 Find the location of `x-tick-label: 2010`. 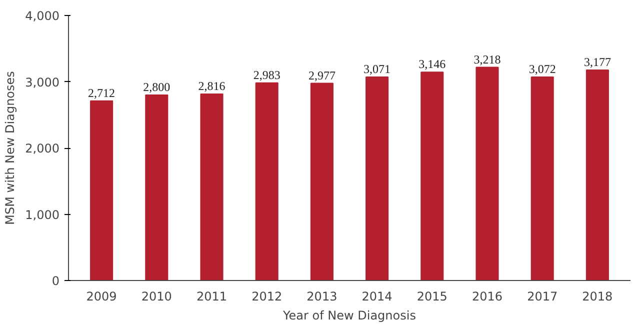

x-tick-label: 2010 is located at coordinates (156, 297).